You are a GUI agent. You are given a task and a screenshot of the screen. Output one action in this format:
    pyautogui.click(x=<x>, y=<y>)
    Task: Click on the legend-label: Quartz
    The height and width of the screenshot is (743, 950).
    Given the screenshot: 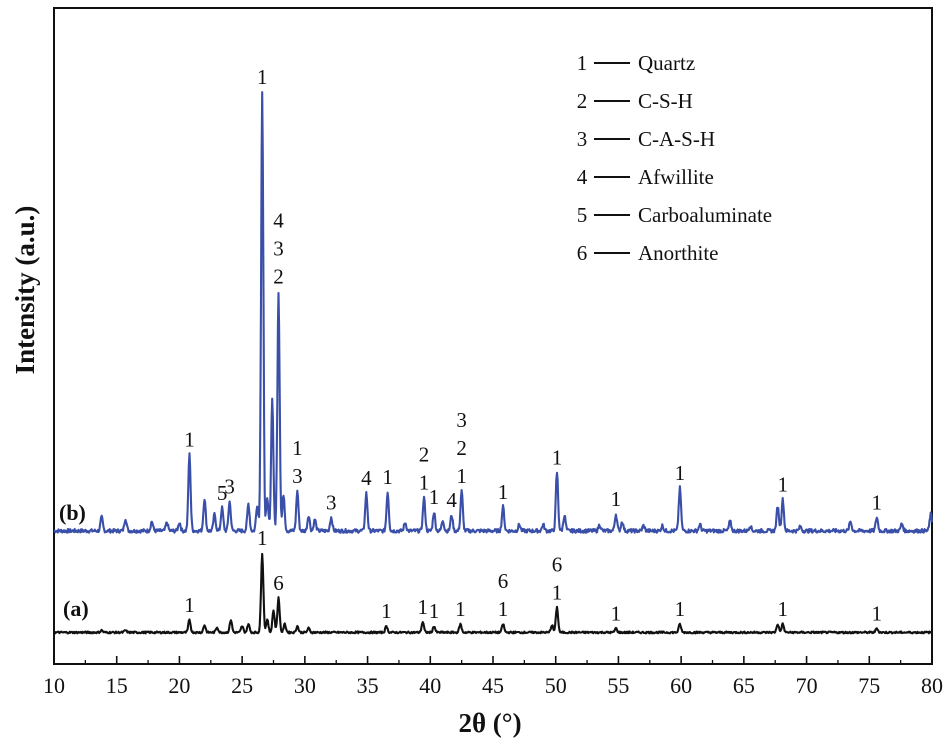 What is the action you would take?
    pyautogui.click(x=666, y=63)
    